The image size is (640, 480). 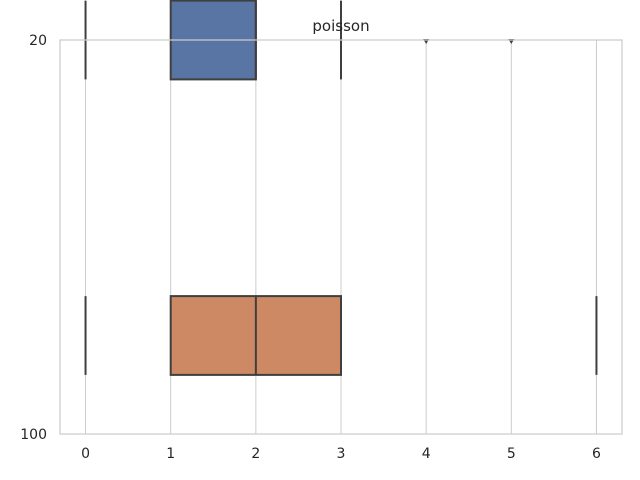 I want to click on y-tick-label-100: 100, so click(x=33, y=435).